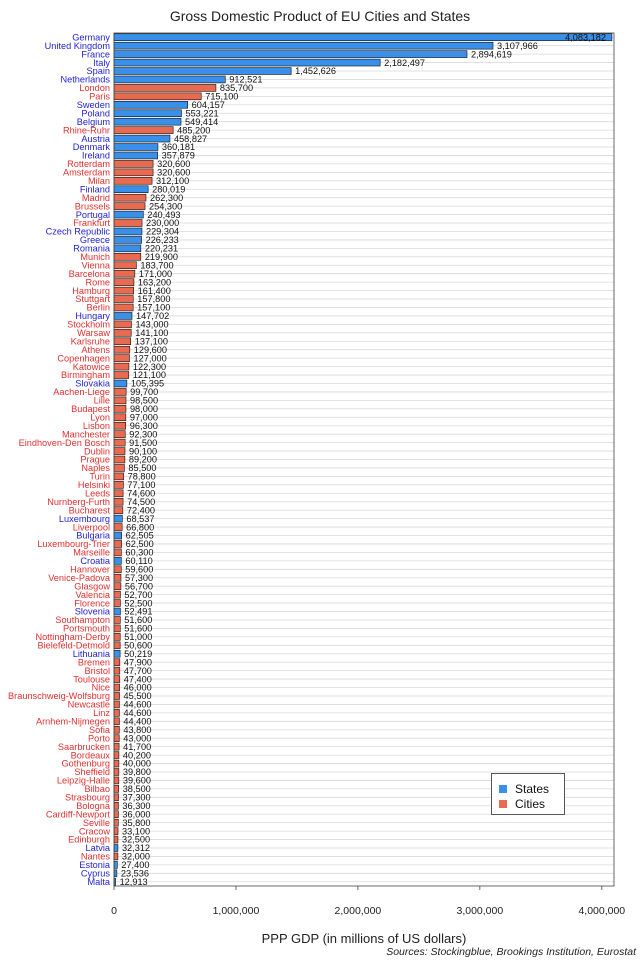 This screenshot has height=960, width=640. Describe the element at coordinates (93, 536) in the screenshot. I see `category-label: Bulgaria` at that location.